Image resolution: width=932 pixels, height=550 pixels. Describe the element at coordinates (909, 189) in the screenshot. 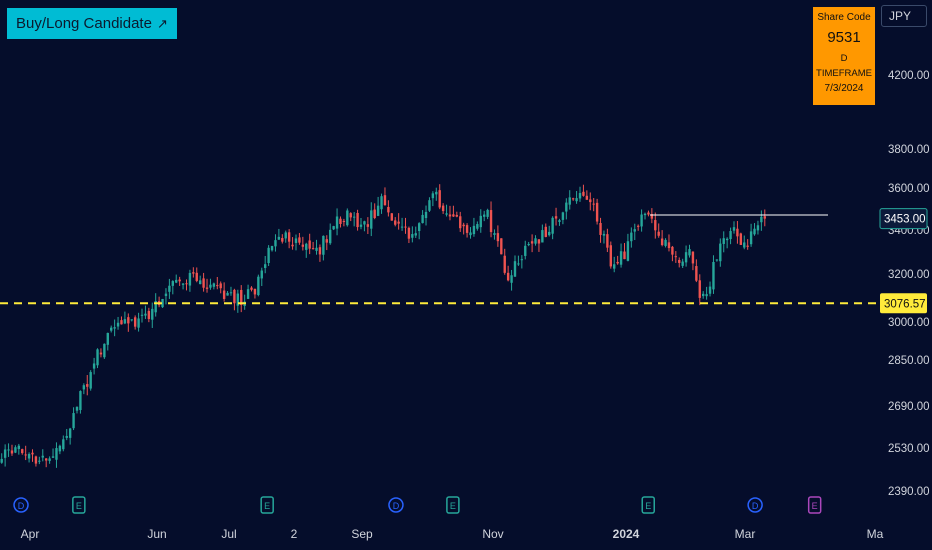

I see `y-tick-label: 3600.00` at that location.